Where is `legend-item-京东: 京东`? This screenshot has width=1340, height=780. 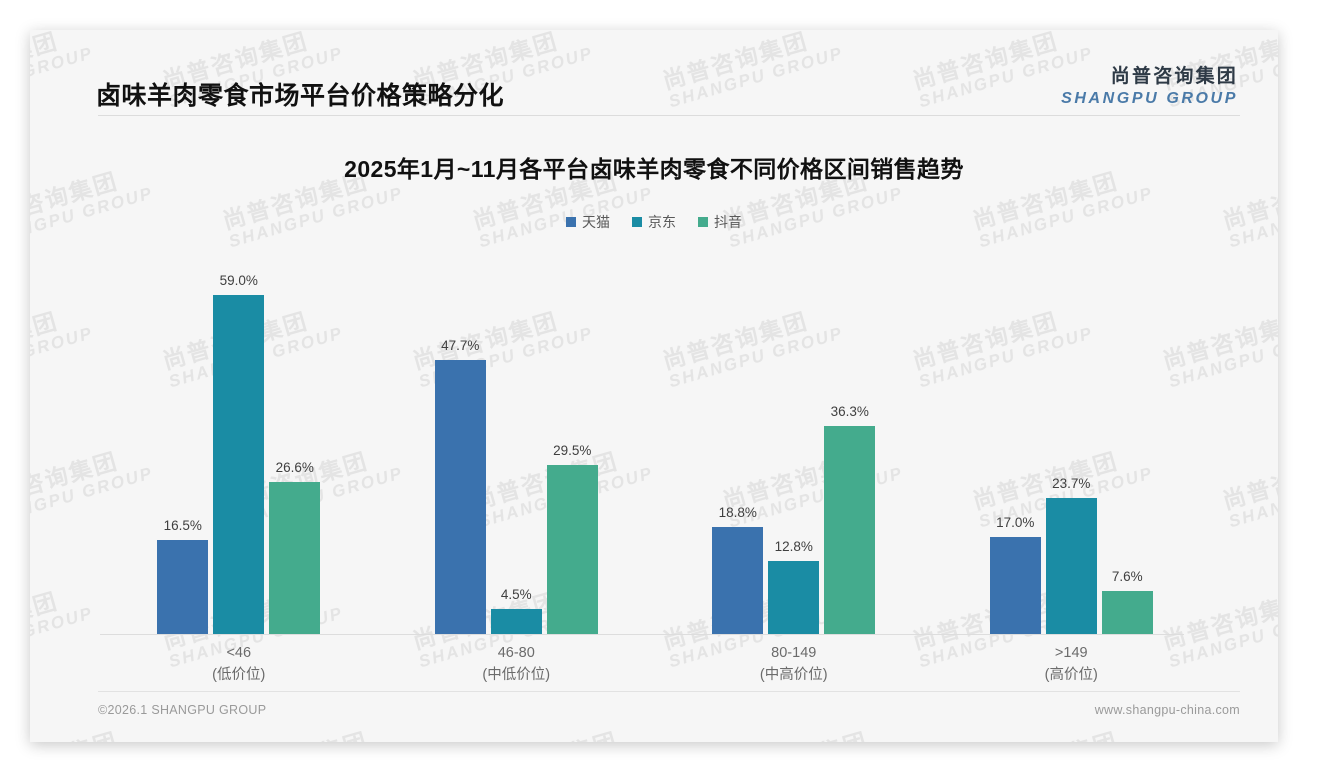
legend-item-京东: 京东 is located at coordinates (654, 222).